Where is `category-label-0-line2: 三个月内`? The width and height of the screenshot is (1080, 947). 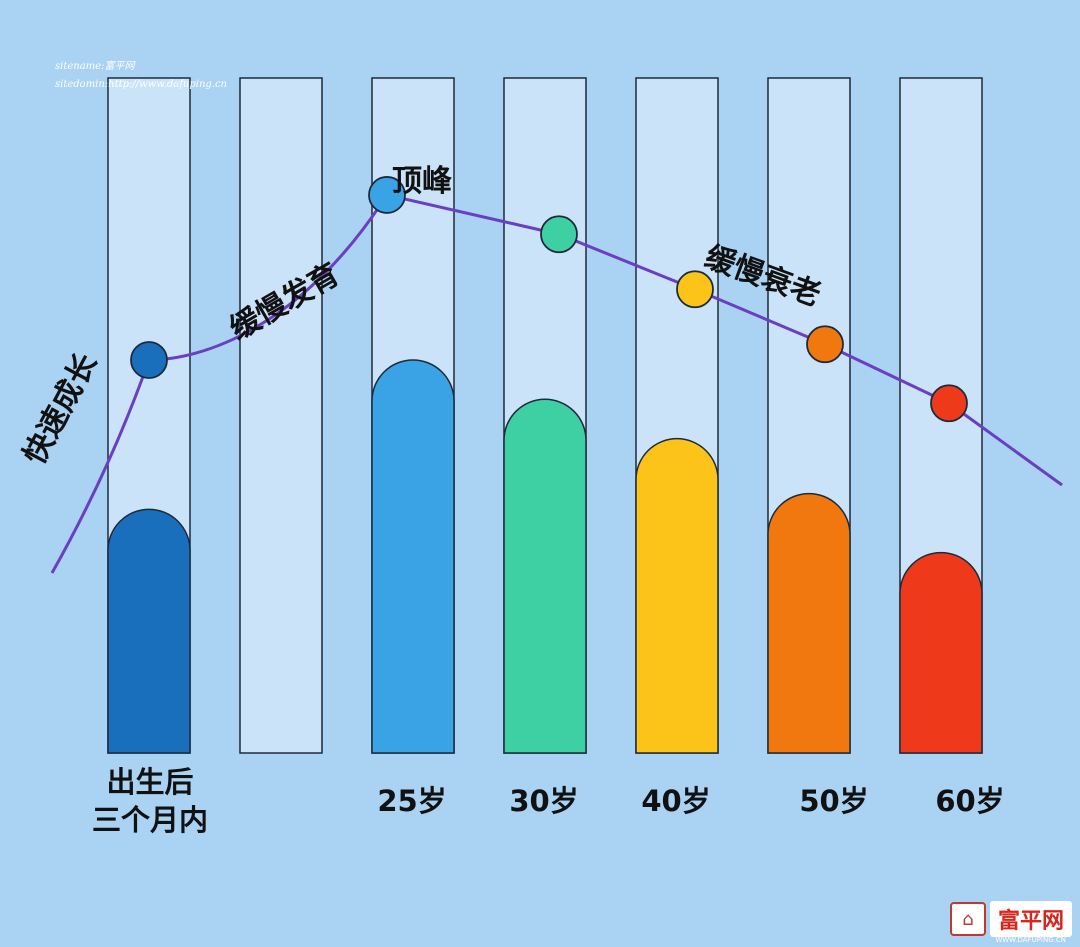
category-label-0-line2: 三个月内 is located at coordinates (149, 820).